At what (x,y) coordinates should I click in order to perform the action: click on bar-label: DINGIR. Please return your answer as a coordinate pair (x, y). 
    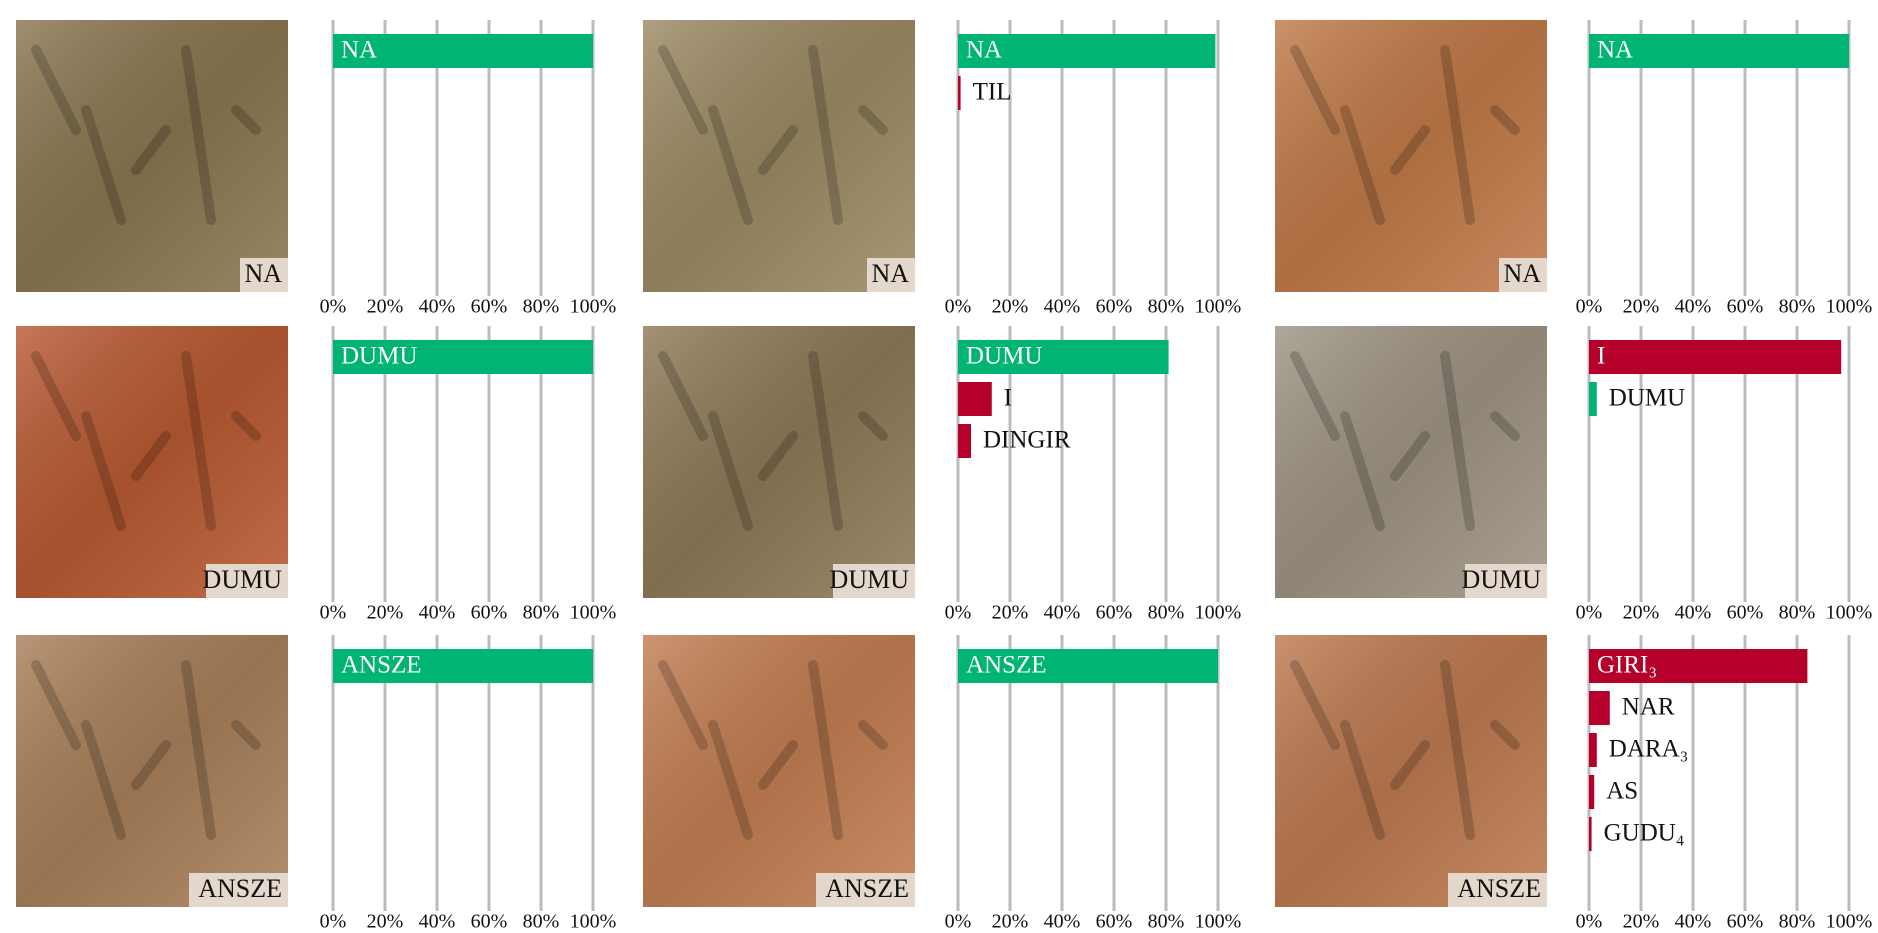
    Looking at the image, I should click on (1027, 440).